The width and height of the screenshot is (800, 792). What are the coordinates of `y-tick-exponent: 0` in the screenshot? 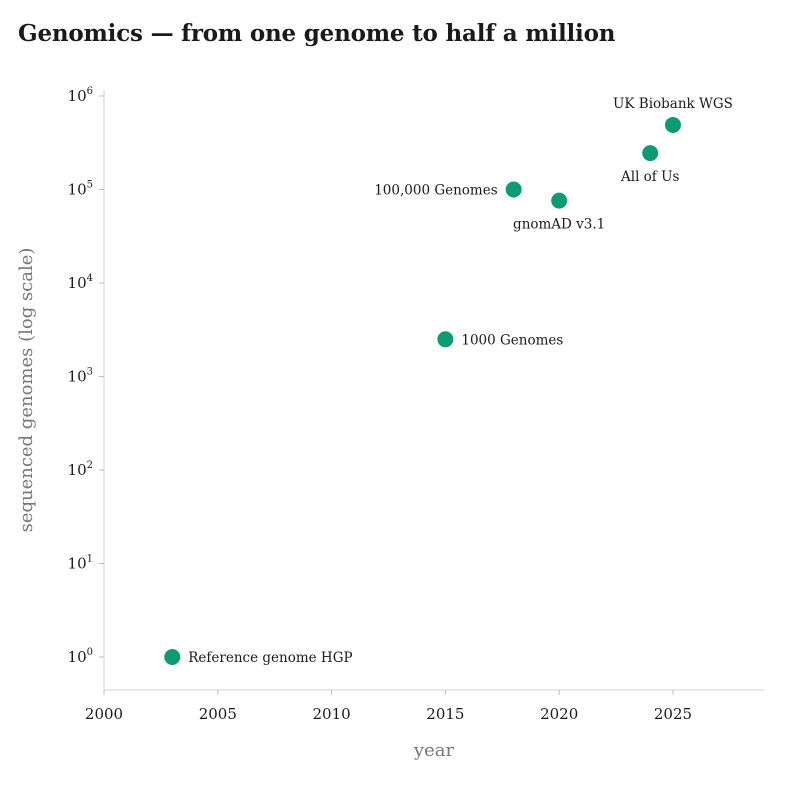 It's located at (90, 652).